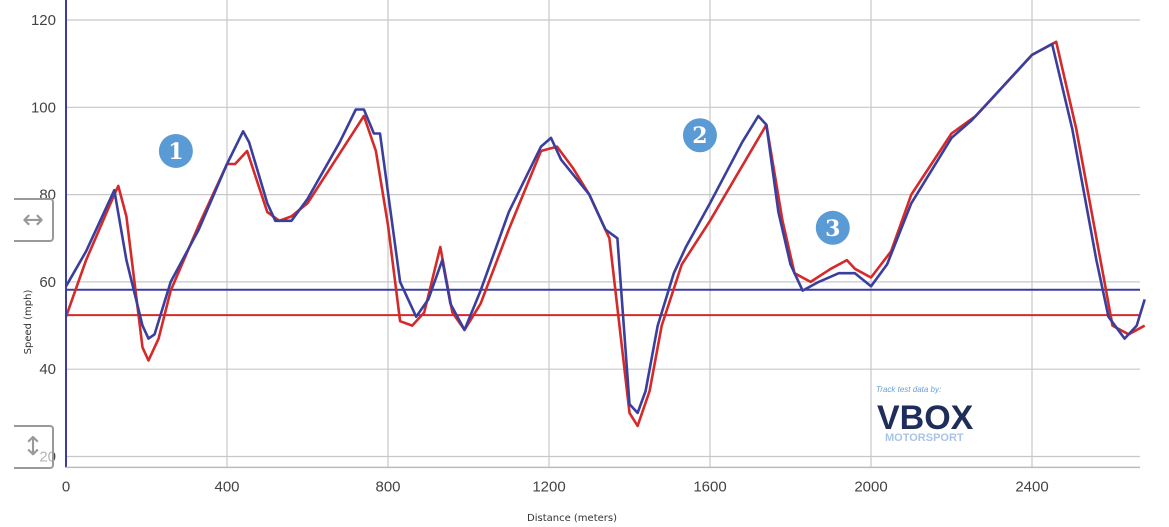 The height and width of the screenshot is (527, 1169). I want to click on x-tick-label: 800, so click(387, 486).